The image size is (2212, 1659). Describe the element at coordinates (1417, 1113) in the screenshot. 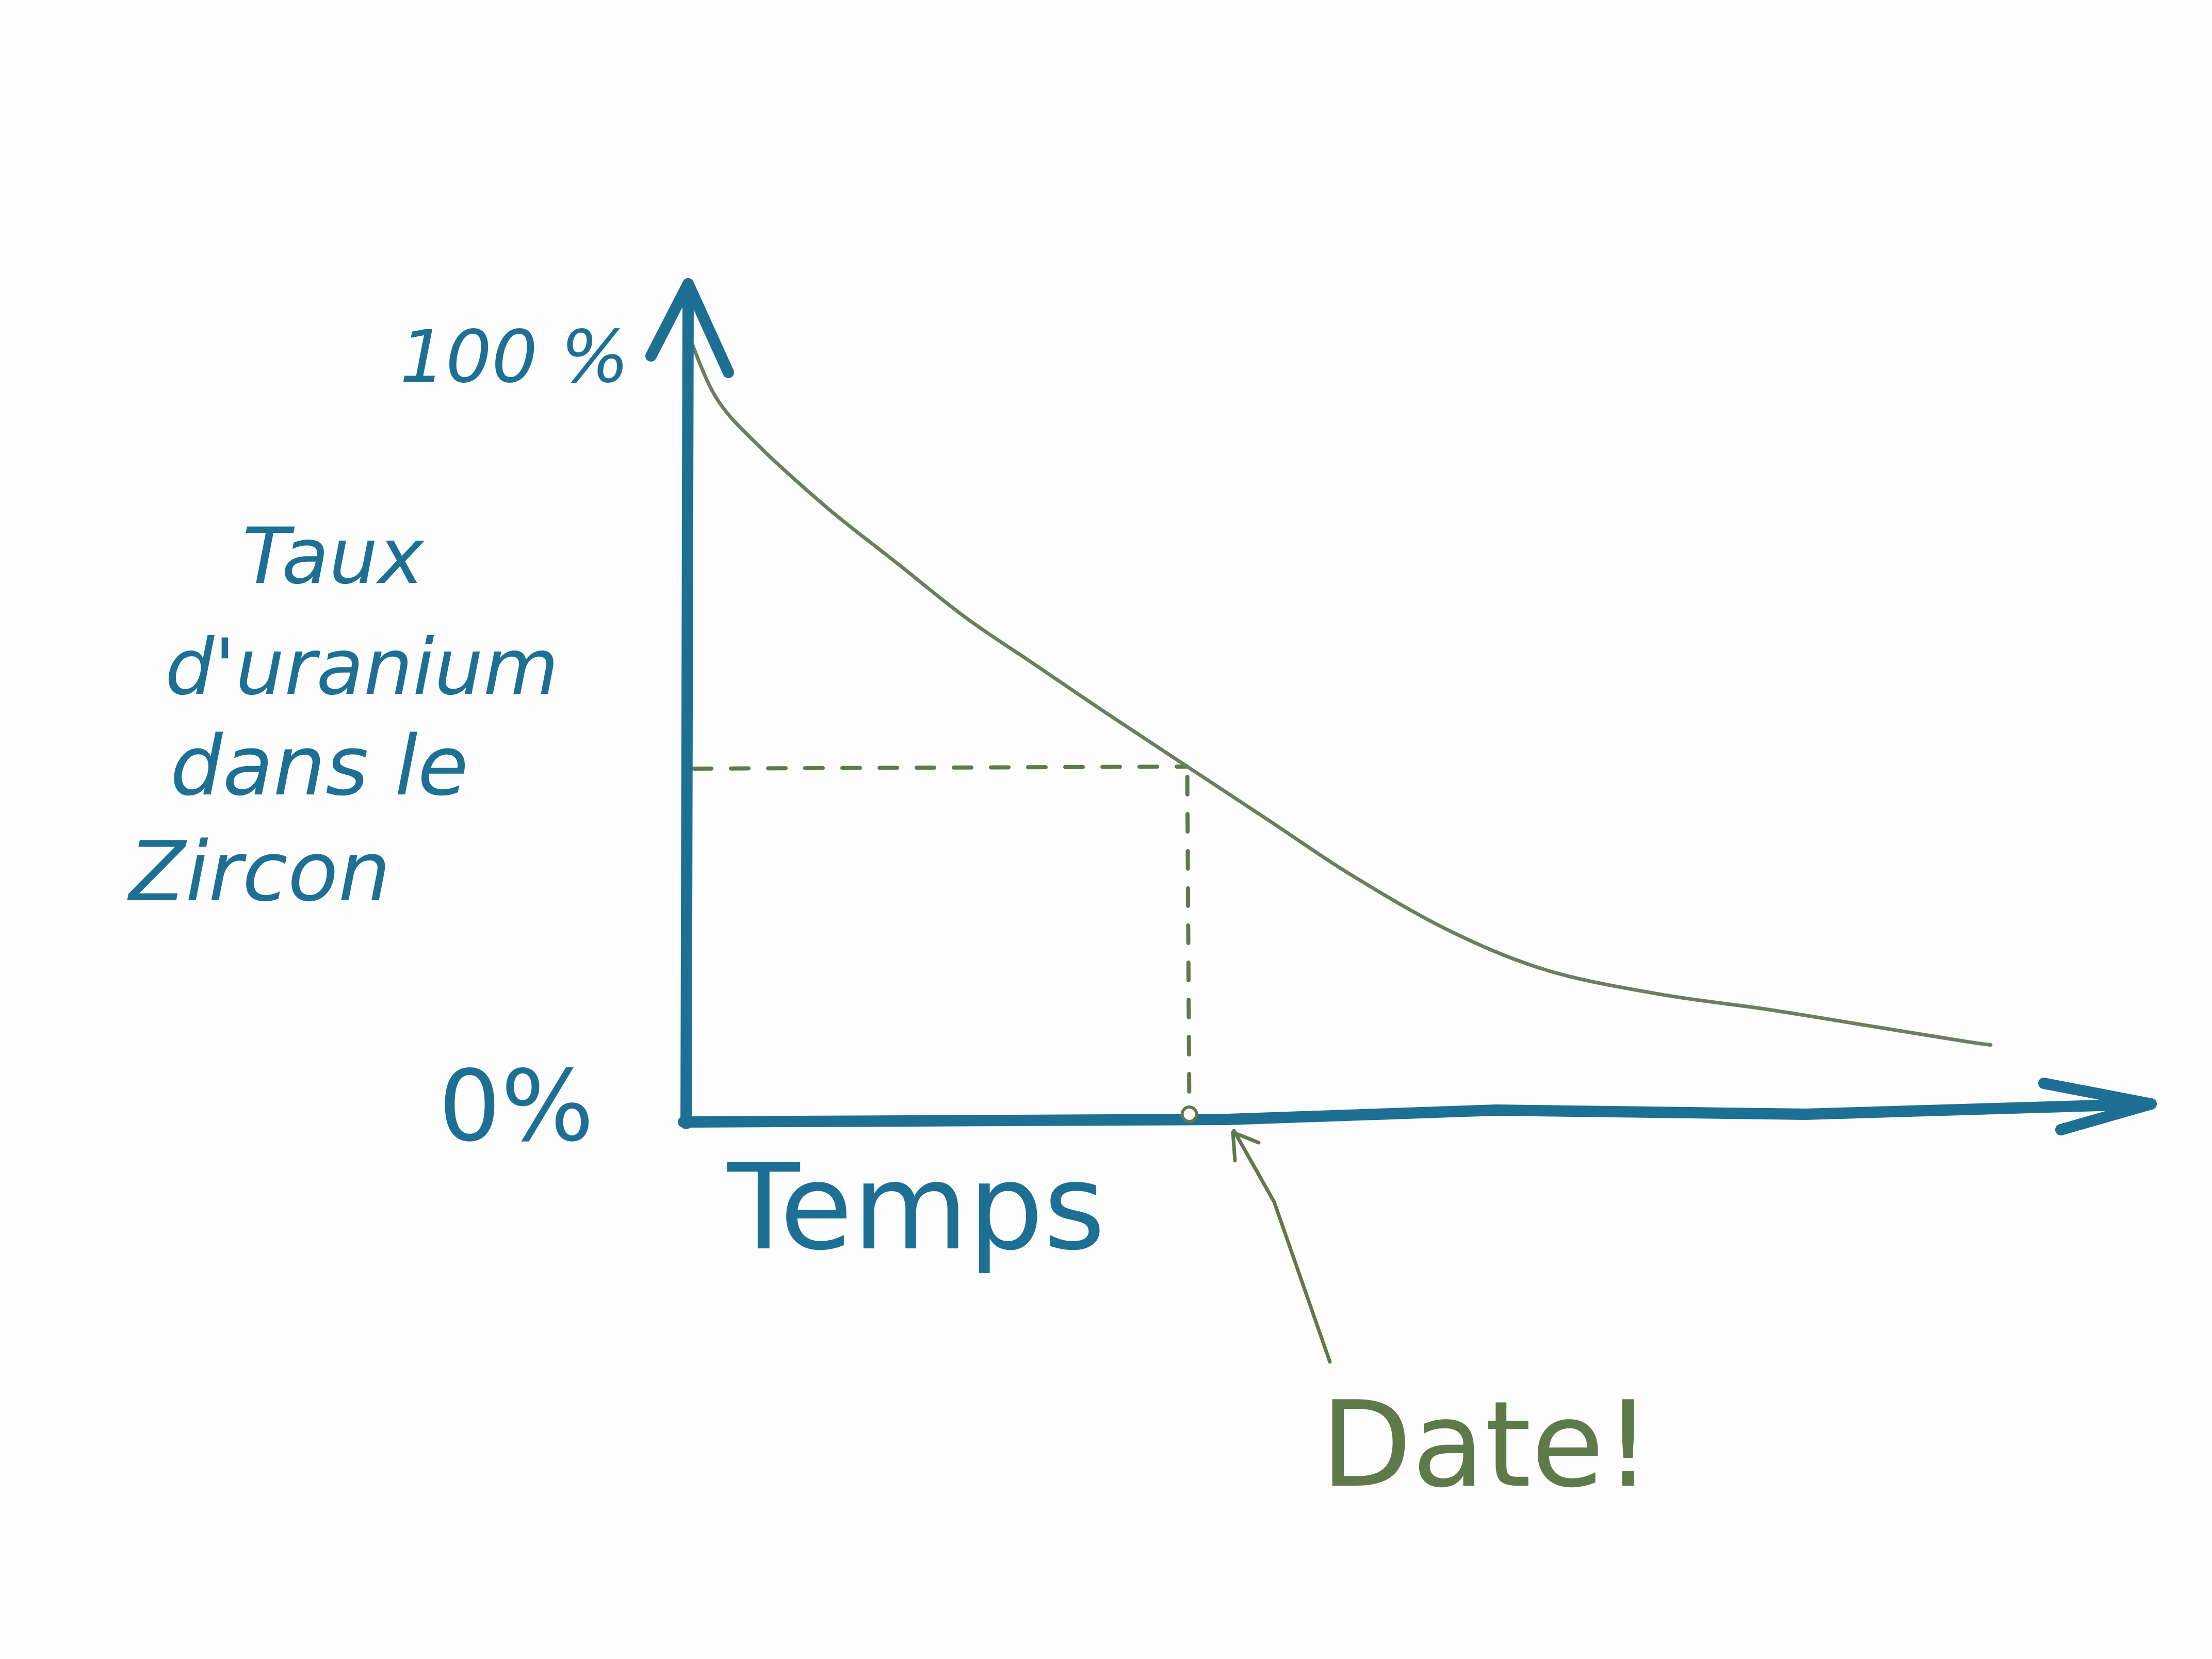

I see `x-axis` at that location.